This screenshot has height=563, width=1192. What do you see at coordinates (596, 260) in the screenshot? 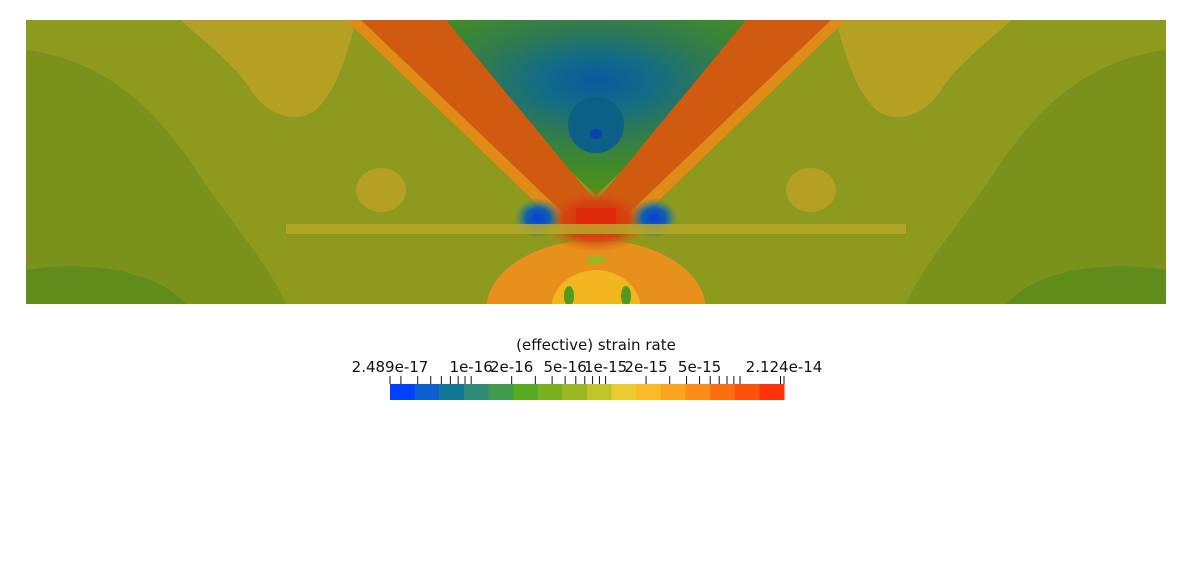
I see `field-bottom-green-c` at bounding box center [596, 260].